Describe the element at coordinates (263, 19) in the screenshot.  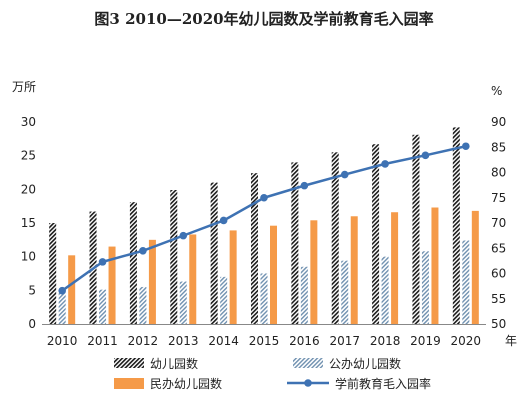
I see `chart-title: 图3 2010—2020年幼儿园数及学前教育毛入园率` at that location.